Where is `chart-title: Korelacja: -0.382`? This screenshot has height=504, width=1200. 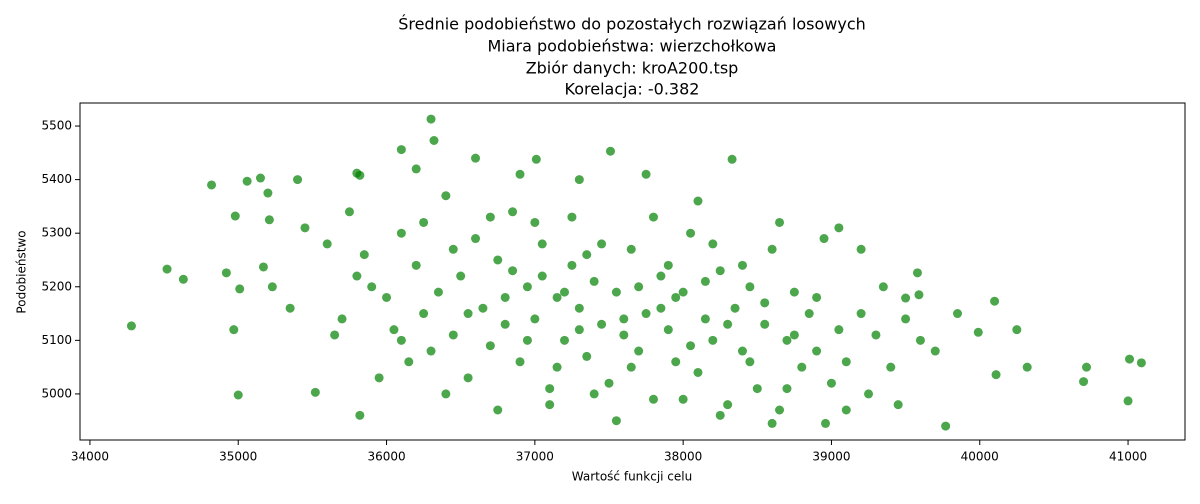 chart-title: Korelacja: -0.382 is located at coordinates (632, 89).